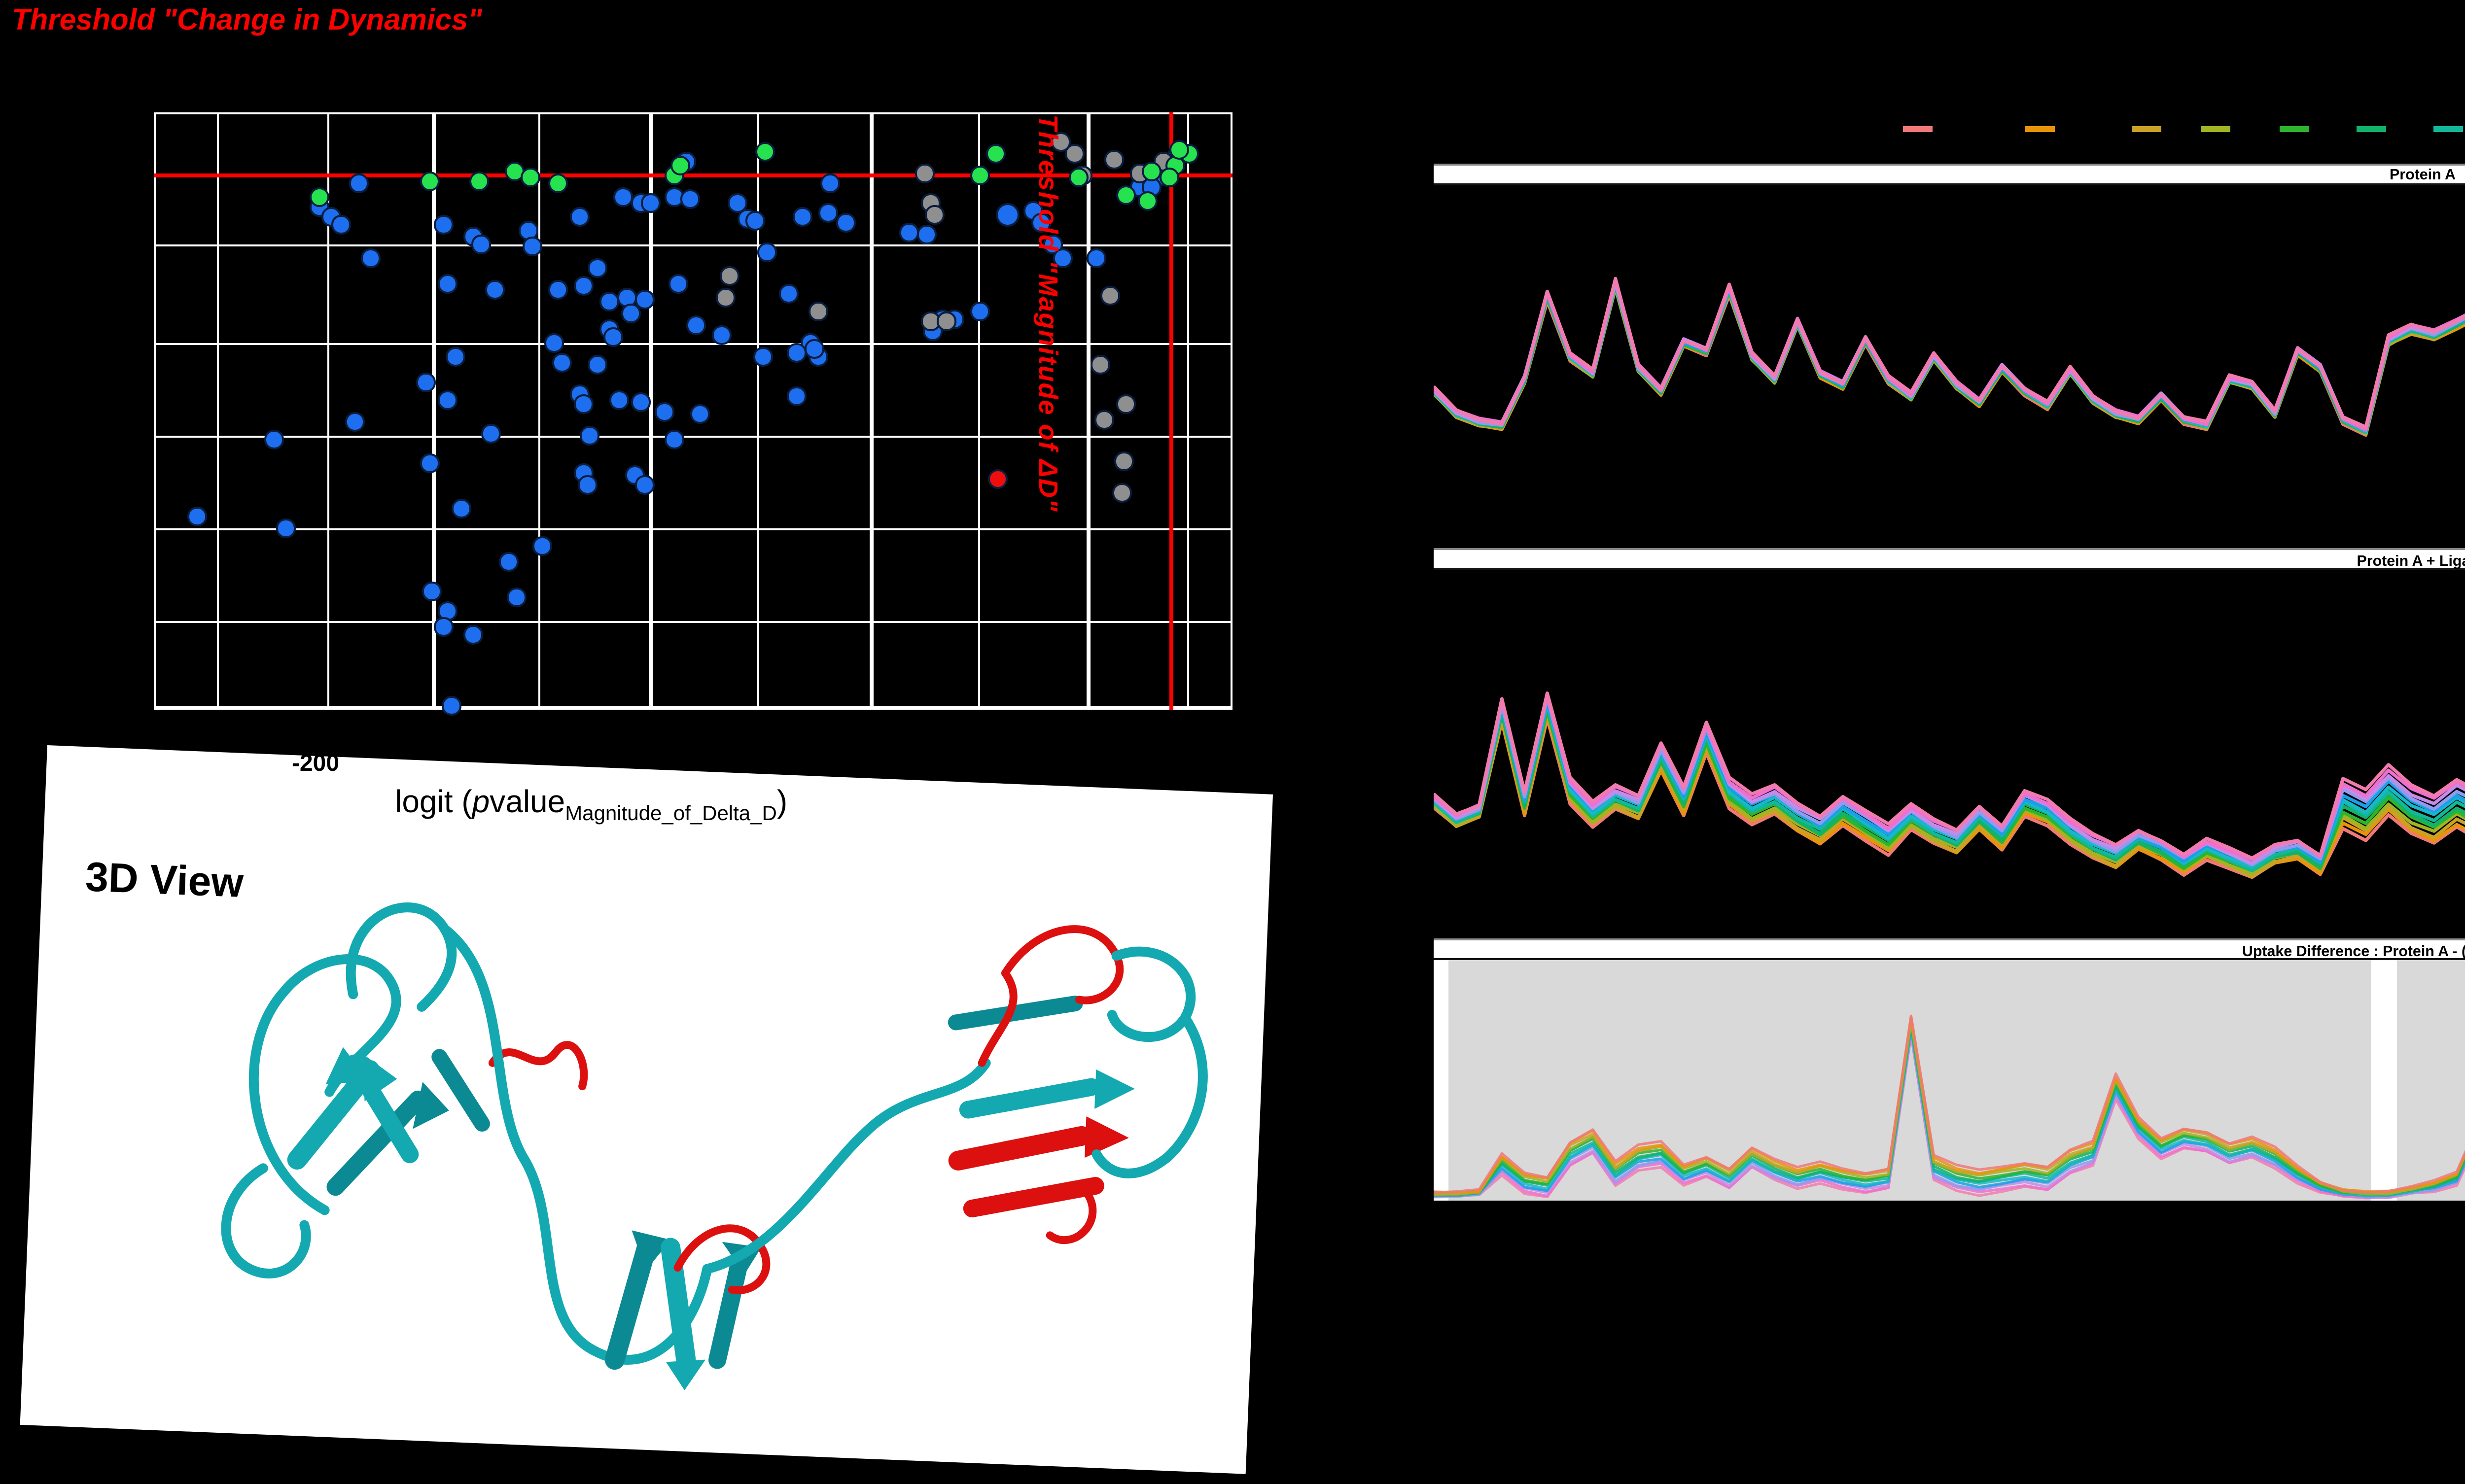 The image size is (2465, 1484). Describe the element at coordinates (1949, 346) in the screenshot. I see `protein-a-chart` at that location.